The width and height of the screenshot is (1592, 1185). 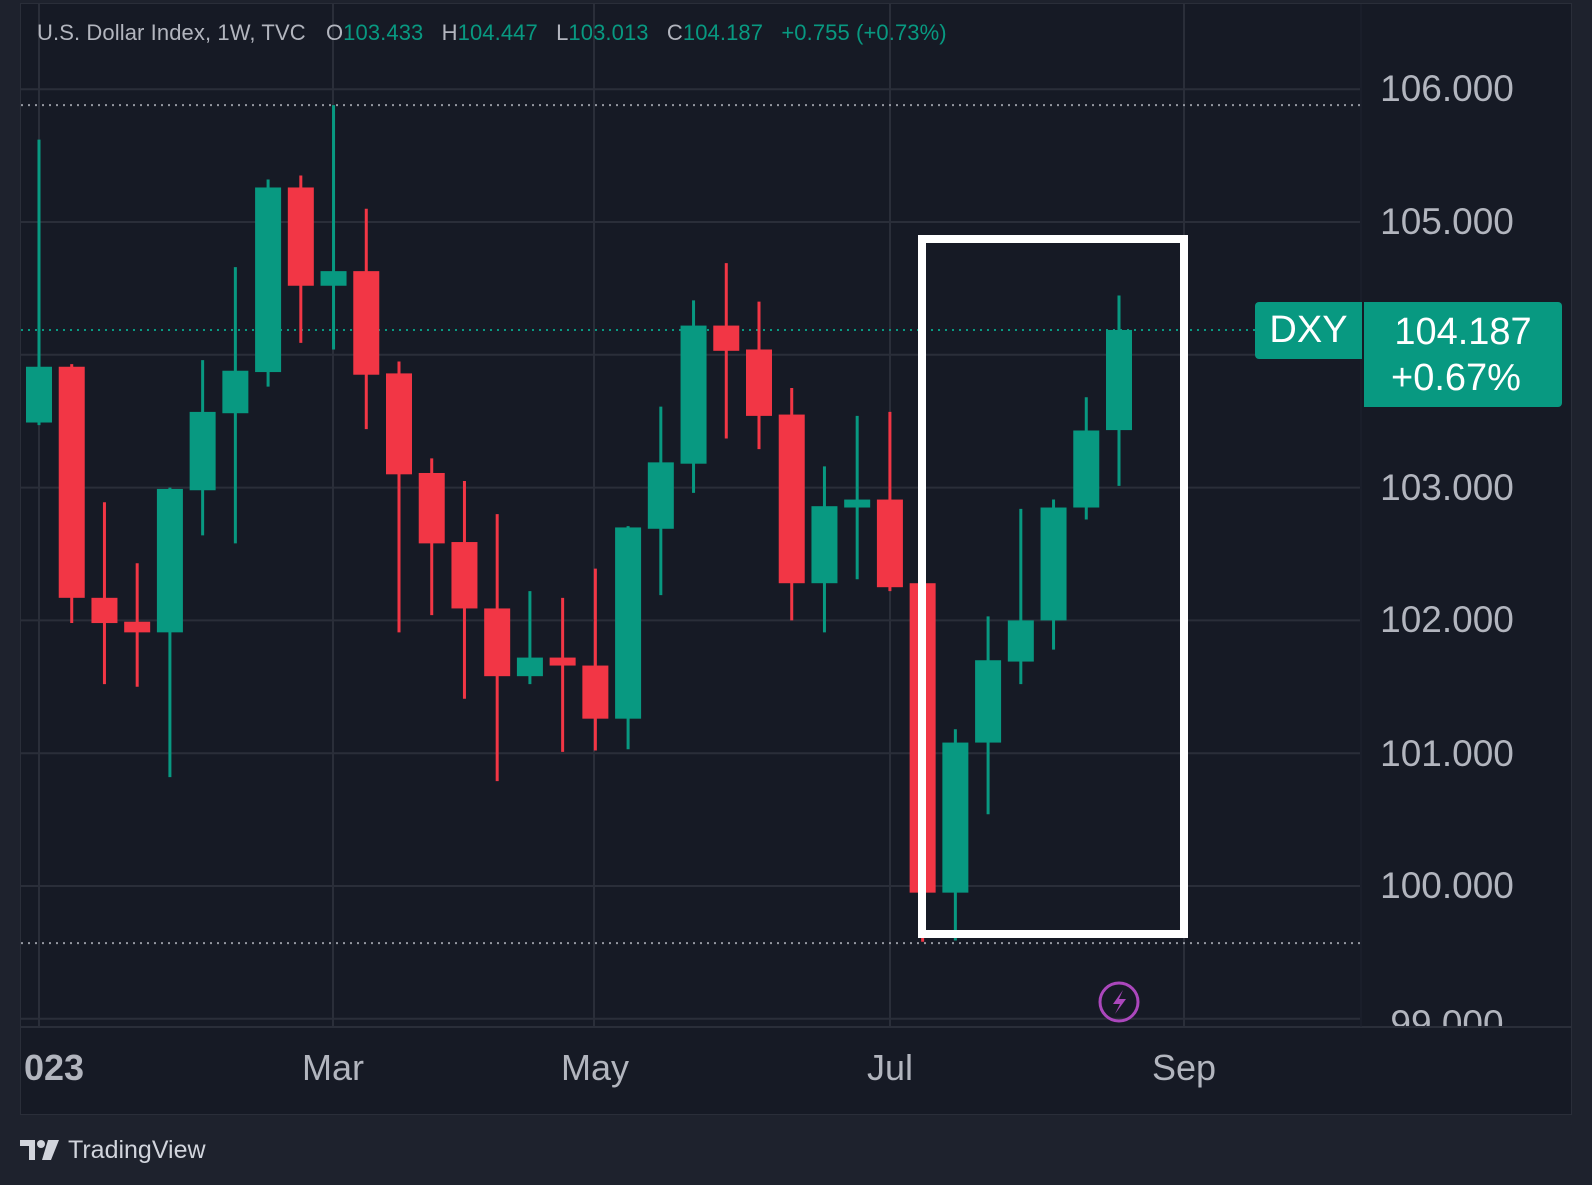 What do you see at coordinates (171, 32) in the screenshot?
I see `symbol-title: U.S. Dollar Index, 1W, TVC` at bounding box center [171, 32].